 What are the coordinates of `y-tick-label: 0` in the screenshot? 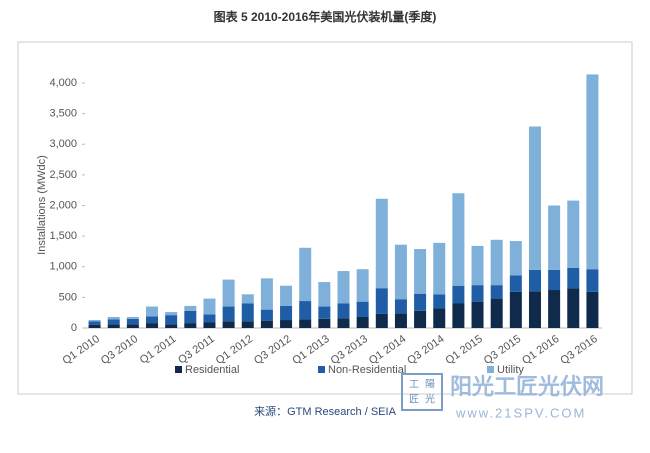 It's located at (74, 328).